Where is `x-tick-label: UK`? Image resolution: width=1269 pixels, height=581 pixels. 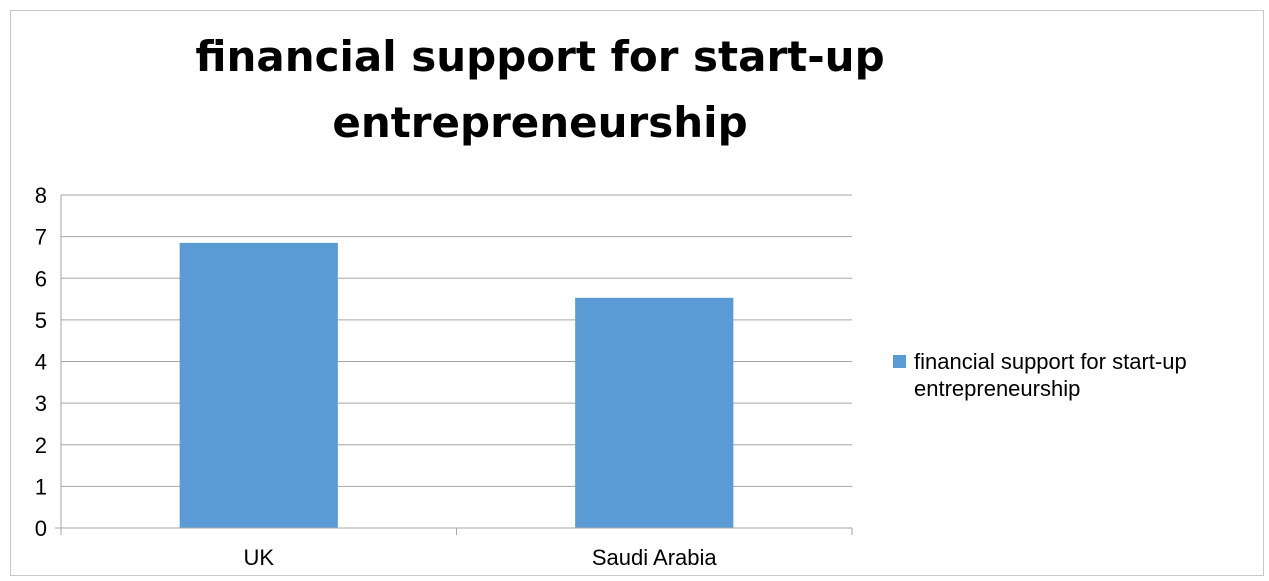 x-tick-label: UK is located at coordinates (258, 557).